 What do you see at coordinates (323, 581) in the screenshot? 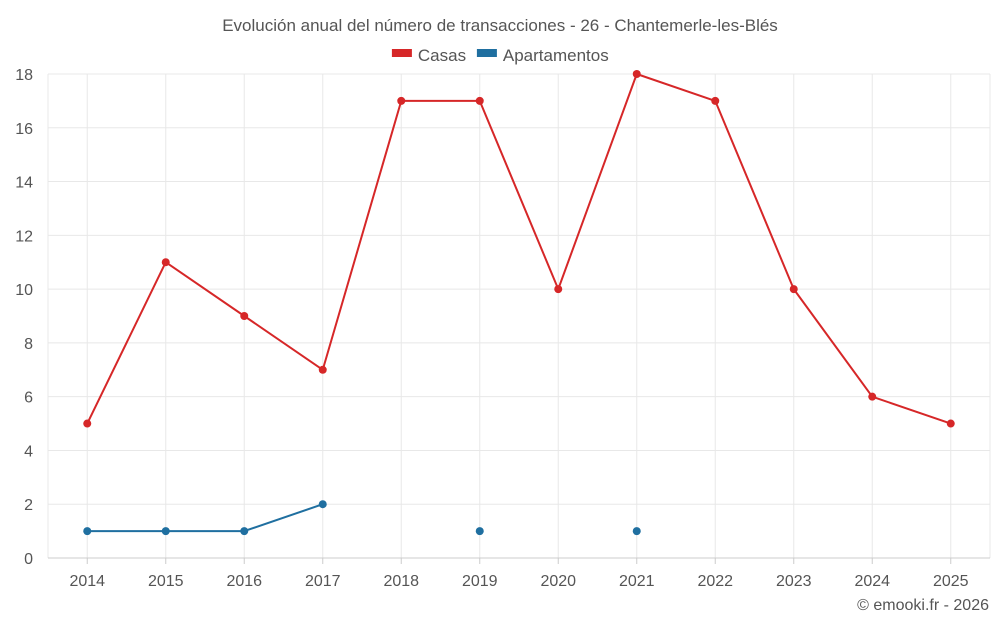
I see `x-tick-label: 2017` at bounding box center [323, 581].